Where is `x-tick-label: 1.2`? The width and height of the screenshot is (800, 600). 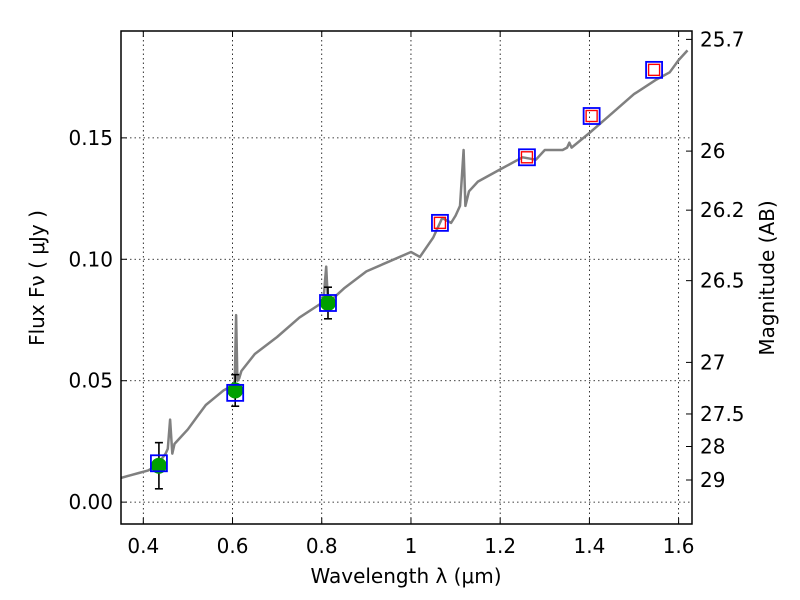
x-tick-label: 1.2 is located at coordinates (500, 546).